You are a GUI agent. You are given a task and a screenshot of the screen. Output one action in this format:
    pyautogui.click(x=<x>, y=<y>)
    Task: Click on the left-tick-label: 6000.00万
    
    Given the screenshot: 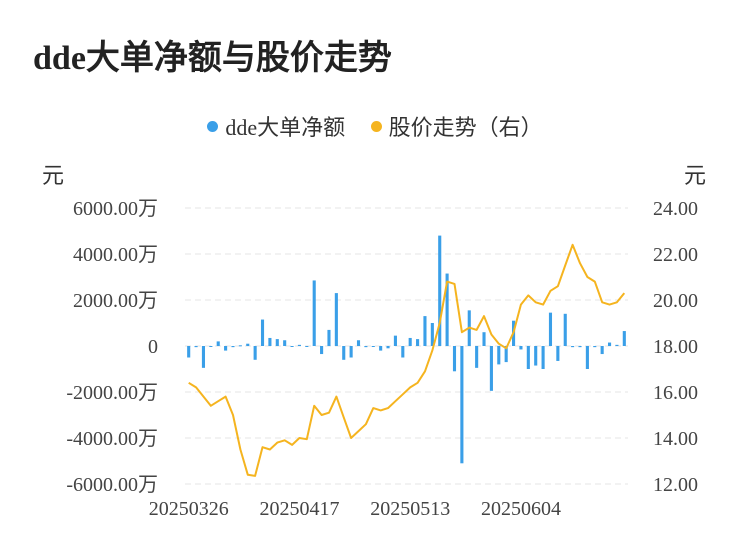 What is the action you would take?
    pyautogui.click(x=115, y=209)
    